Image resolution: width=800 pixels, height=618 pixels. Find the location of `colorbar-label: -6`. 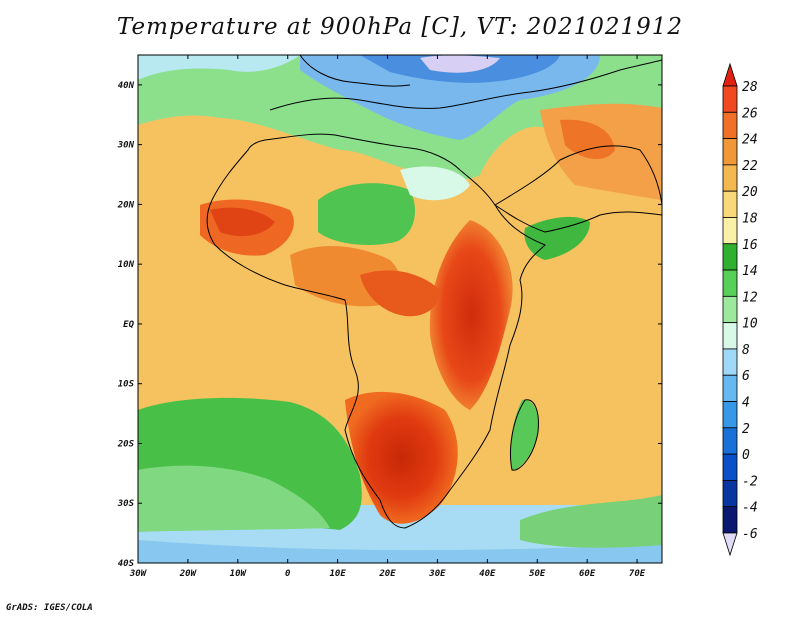

colorbar-label: -6 is located at coordinates (750, 534).